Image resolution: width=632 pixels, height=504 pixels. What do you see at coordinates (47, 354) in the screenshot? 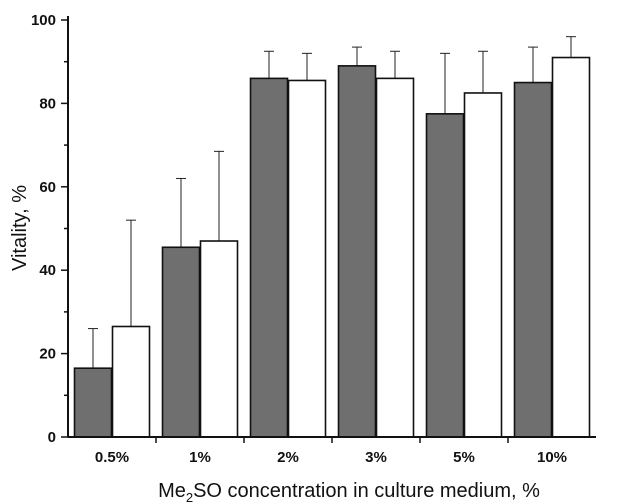
I see `y-tick-label: 20` at bounding box center [47, 354].